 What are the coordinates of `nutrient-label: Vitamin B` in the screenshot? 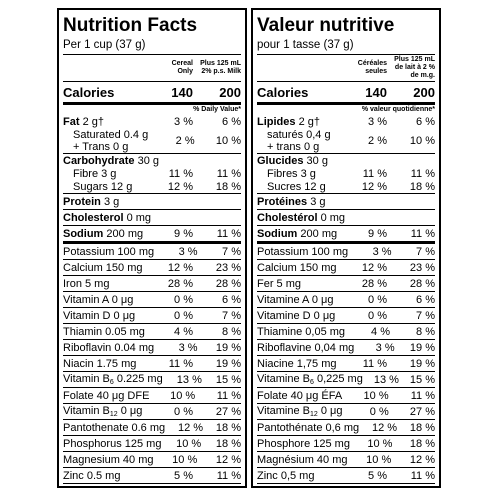 It's located at (86, 379).